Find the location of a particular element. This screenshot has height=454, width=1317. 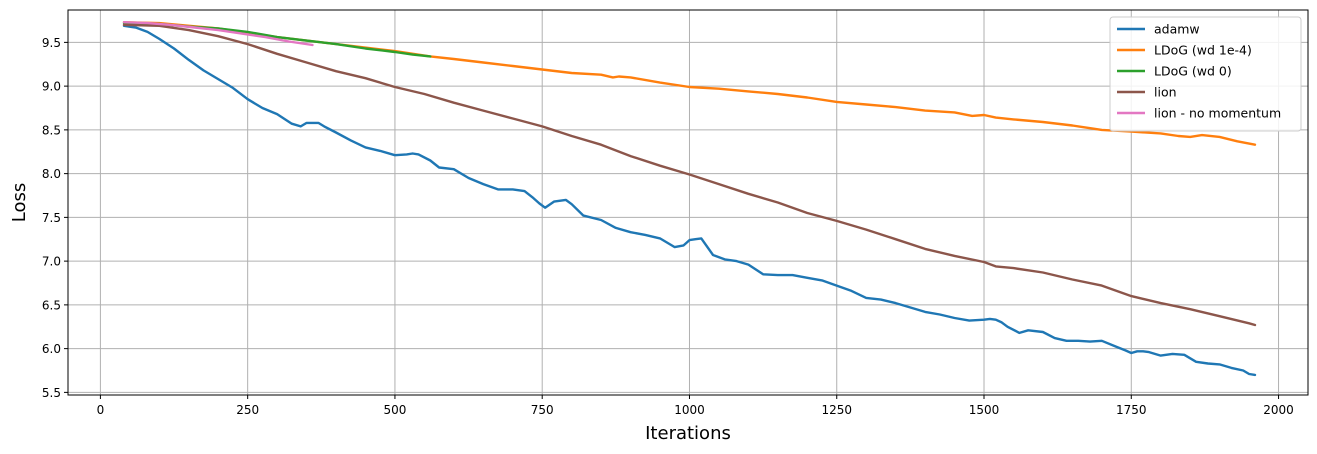

x-tick-label: 500 is located at coordinates (394, 410).